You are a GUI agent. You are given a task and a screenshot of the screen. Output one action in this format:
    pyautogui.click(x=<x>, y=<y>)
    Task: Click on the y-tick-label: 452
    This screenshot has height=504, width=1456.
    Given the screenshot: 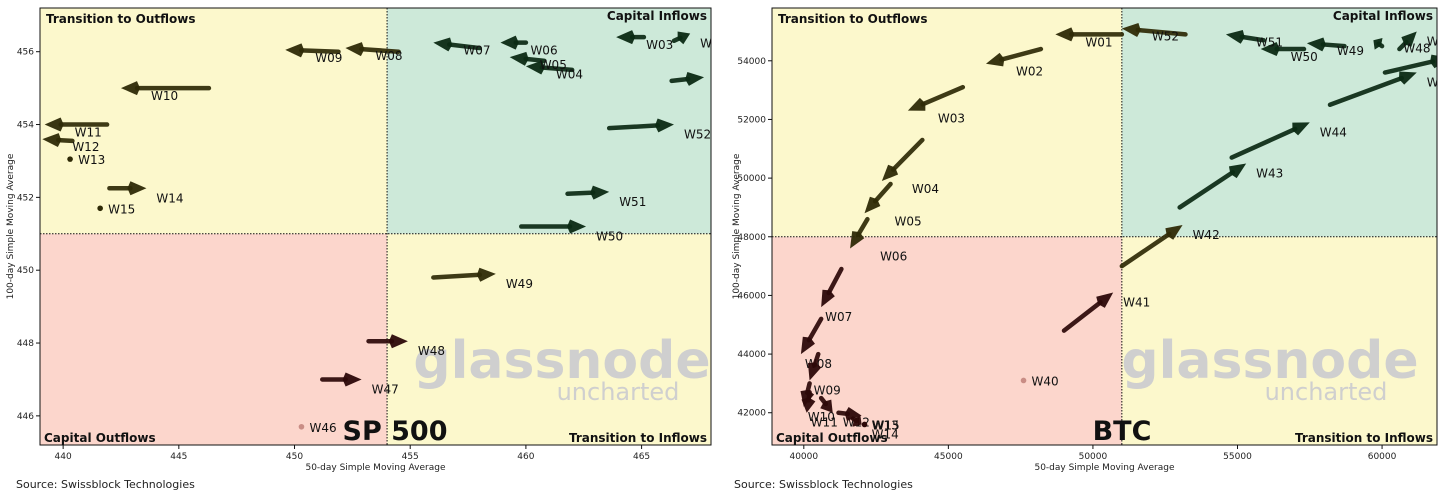 What is the action you would take?
    pyautogui.click(x=25, y=198)
    